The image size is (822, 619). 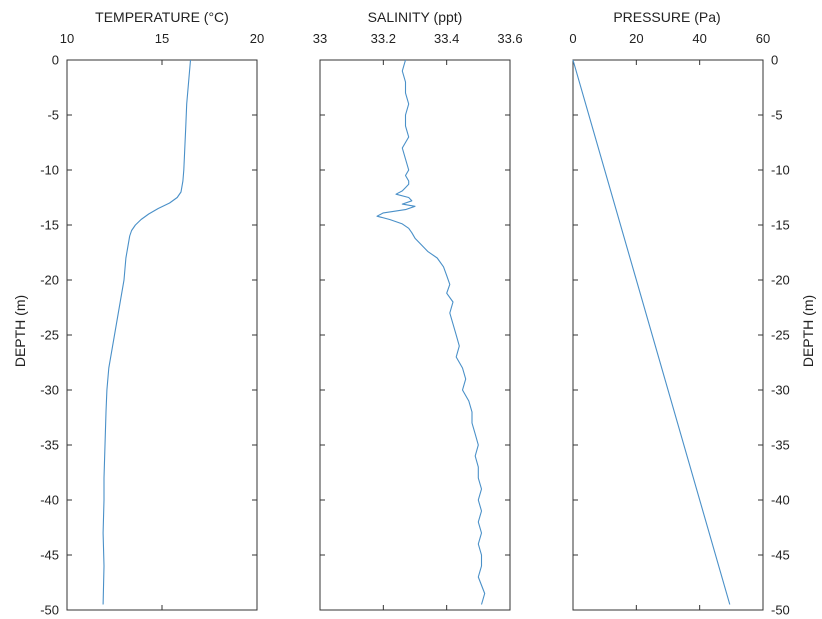 What do you see at coordinates (808, 331) in the screenshot?
I see `depth-axis-title-right: DEPTH (m)` at bounding box center [808, 331].